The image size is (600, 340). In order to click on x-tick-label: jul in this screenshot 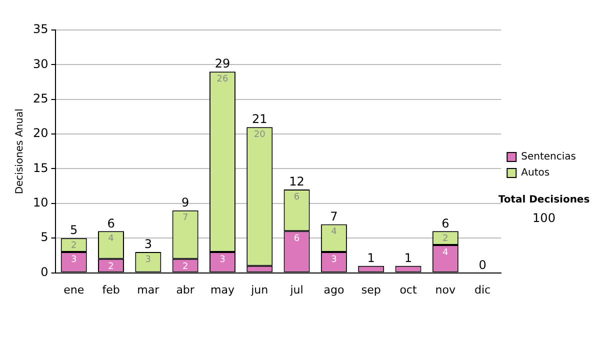, I will do `click(296, 289)`.